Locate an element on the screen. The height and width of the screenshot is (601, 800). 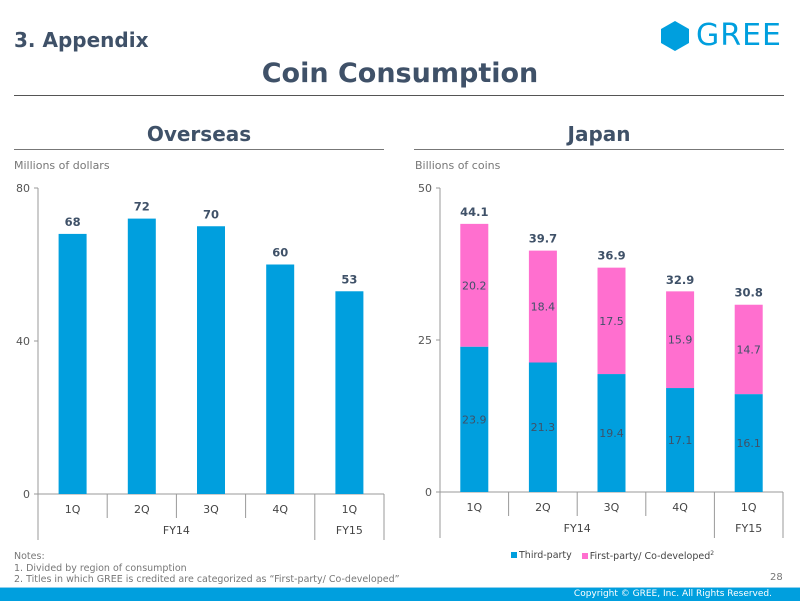
japan-title: Japan is located at coordinates (599, 134).